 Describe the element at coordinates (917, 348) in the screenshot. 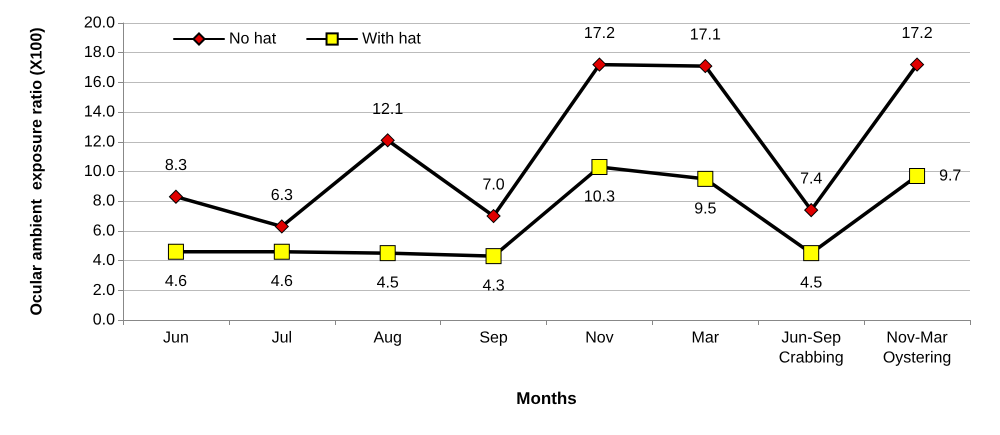

I see `x-tick-label: Nov-Mar Oystering` at that location.